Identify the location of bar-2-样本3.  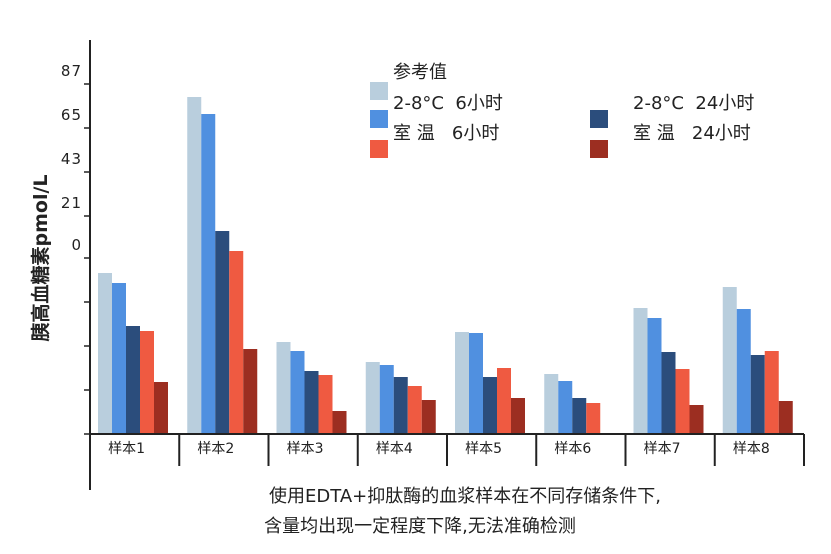
(297, 392).